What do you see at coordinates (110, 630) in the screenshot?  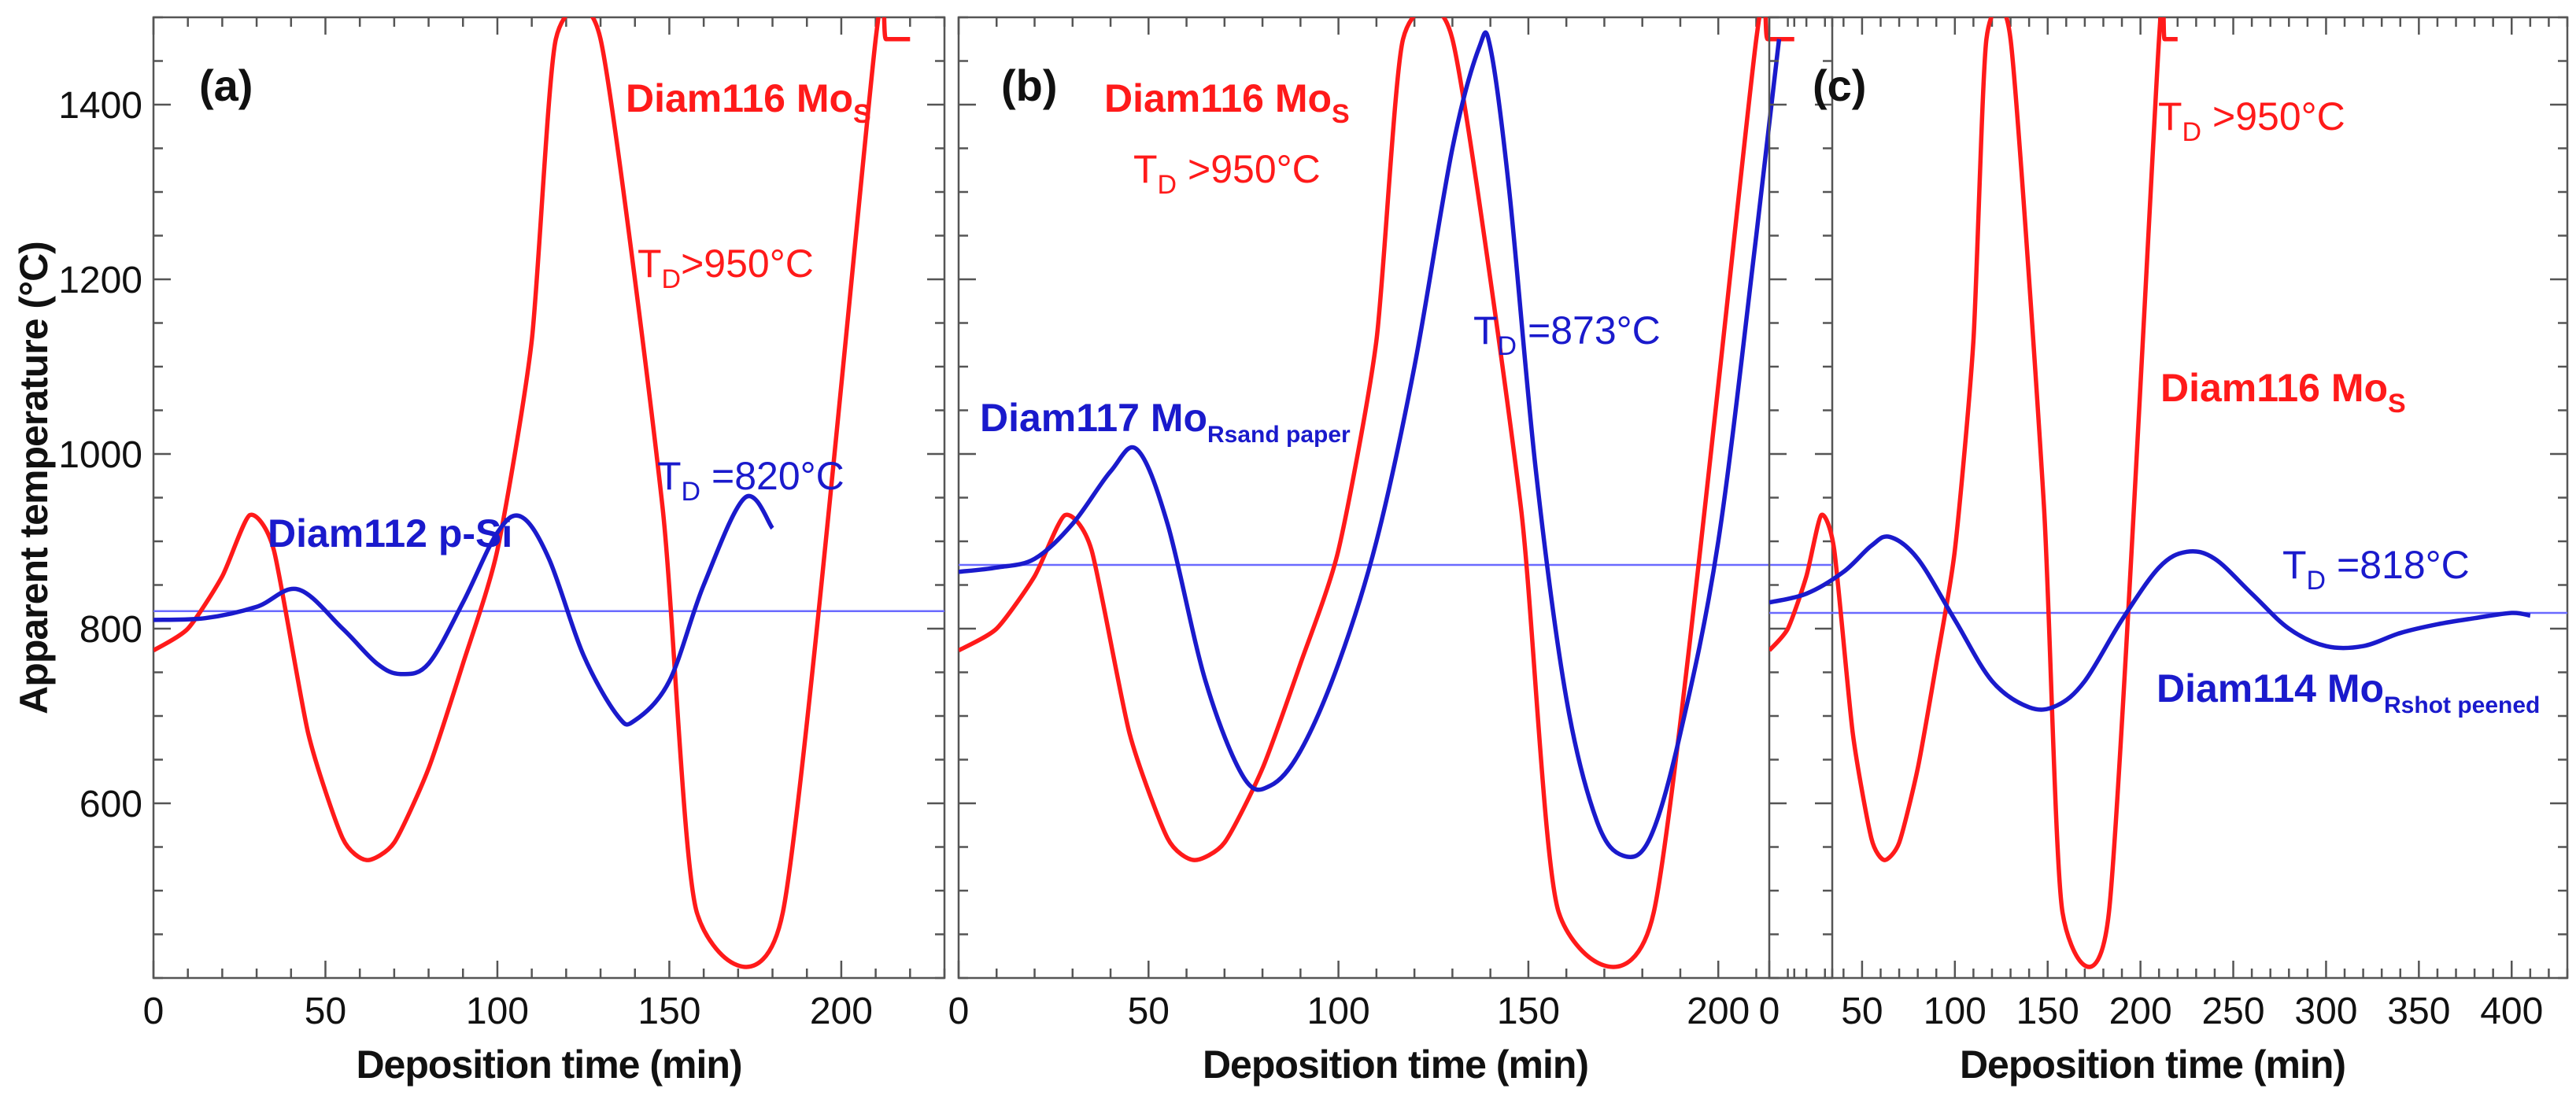 I see `y-tick-label: 800` at bounding box center [110, 630].